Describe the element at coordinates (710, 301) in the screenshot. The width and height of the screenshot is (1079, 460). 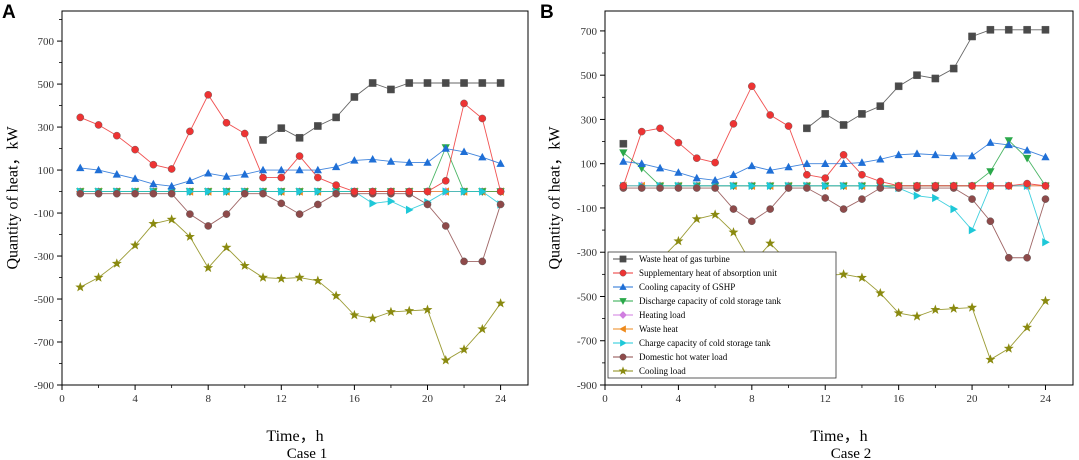
I see `legend-label: Discharge capacity of cold storage tank` at that location.